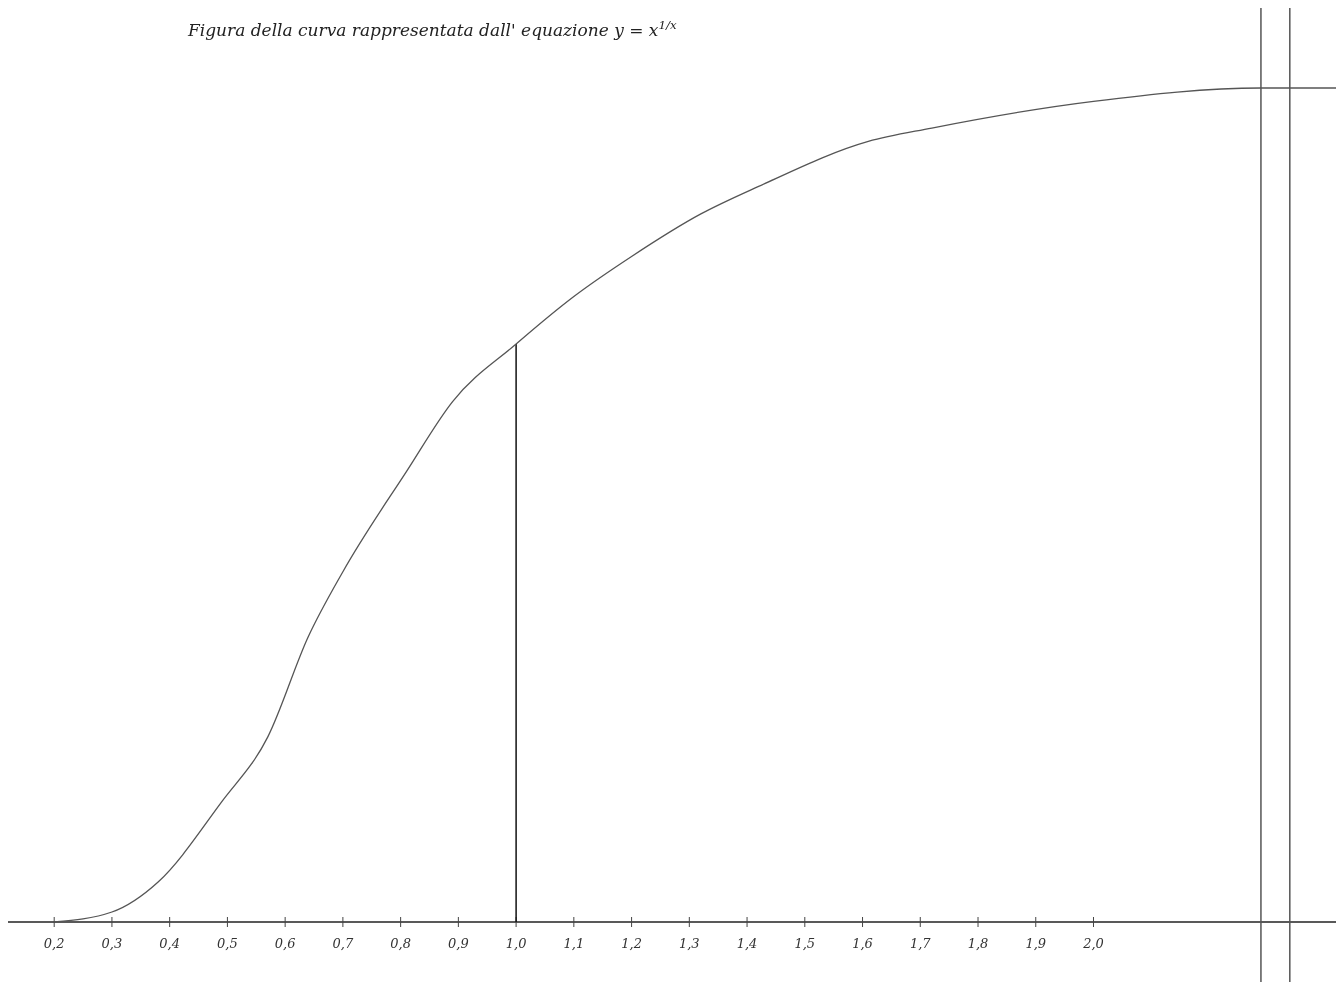  What do you see at coordinates (805, 943) in the screenshot?
I see `x-tick-label: 1,5` at bounding box center [805, 943].